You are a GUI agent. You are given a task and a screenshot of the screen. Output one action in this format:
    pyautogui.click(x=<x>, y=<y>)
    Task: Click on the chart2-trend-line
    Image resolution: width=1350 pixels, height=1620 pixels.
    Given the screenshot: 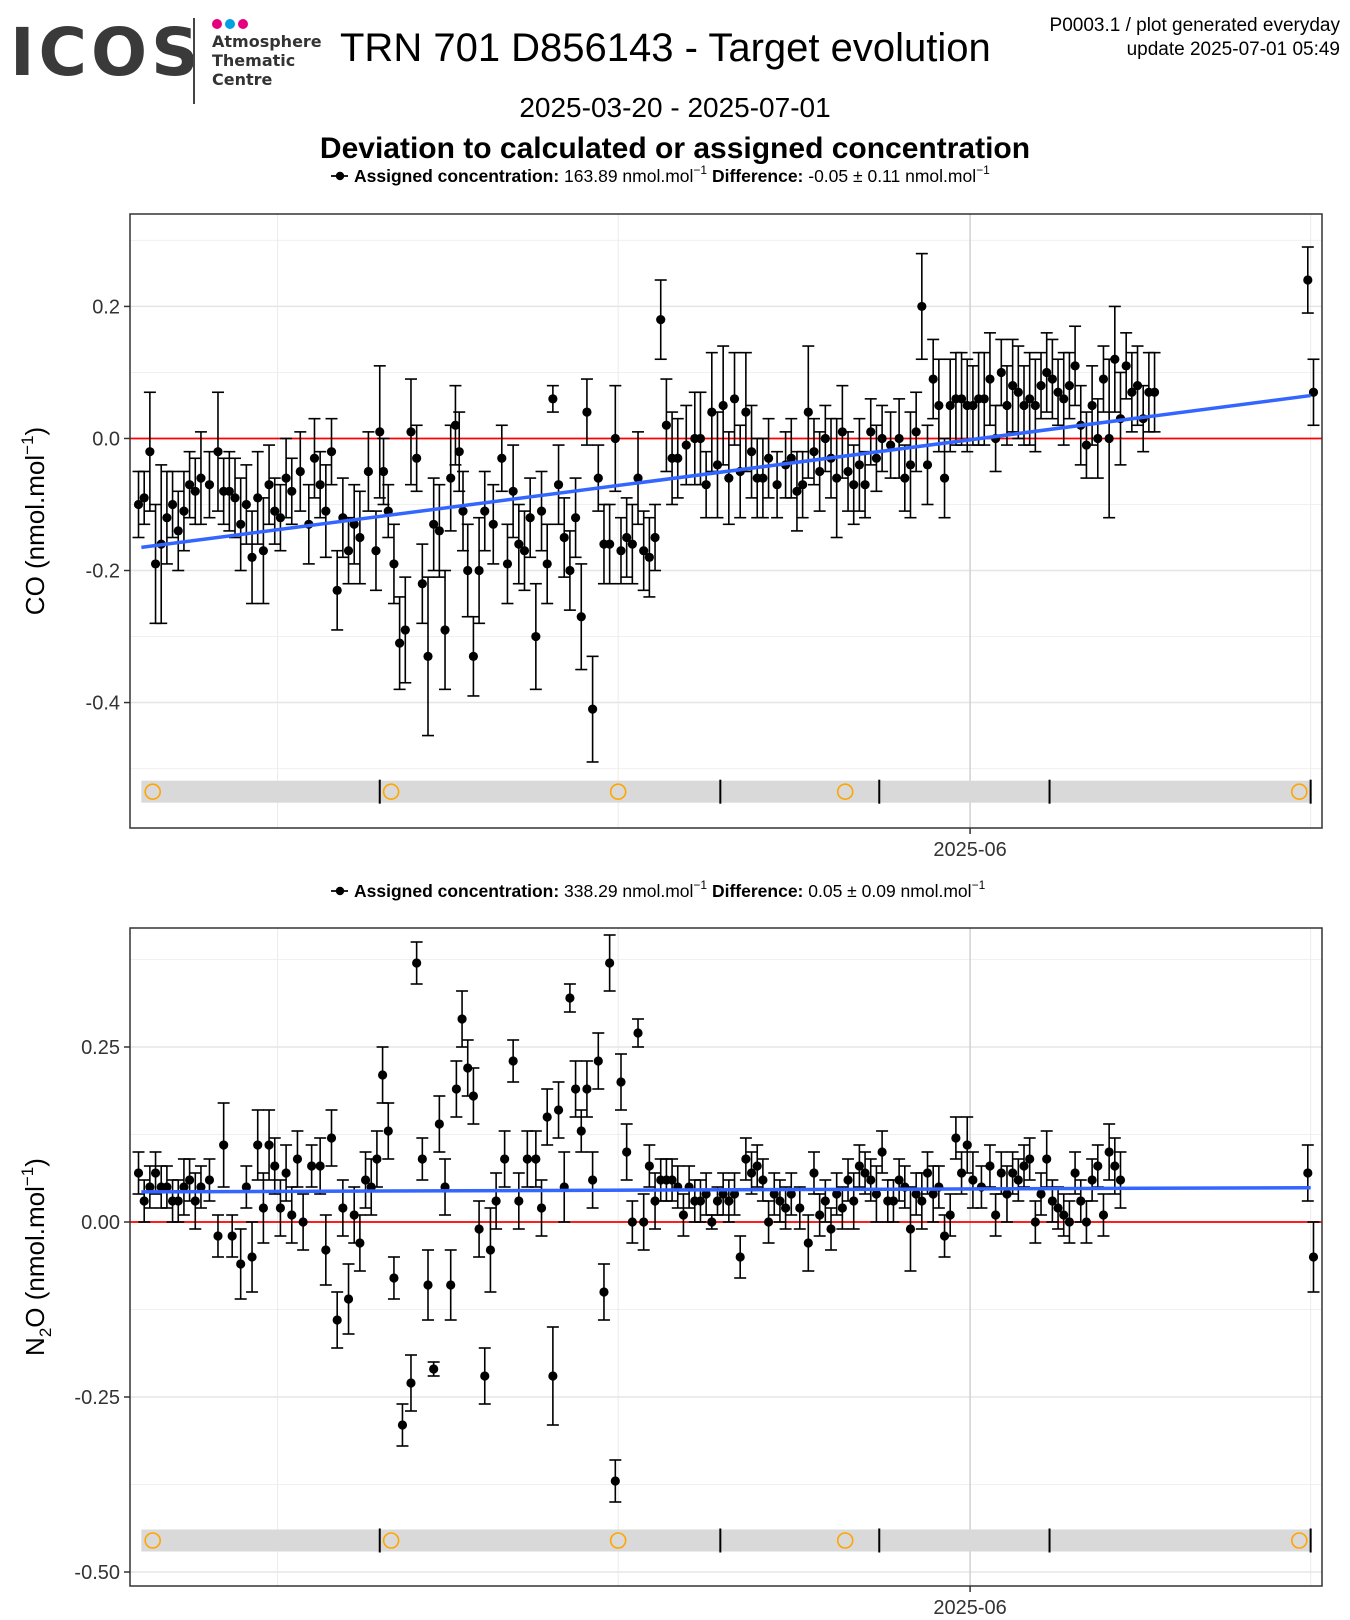 What is the action you would take?
    pyautogui.click(x=726, y=1189)
    